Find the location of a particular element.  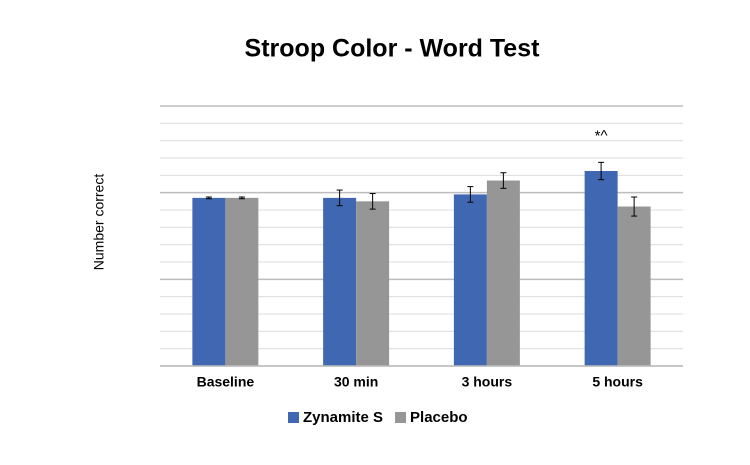

legend-label: Zynamite S is located at coordinates (343, 417).